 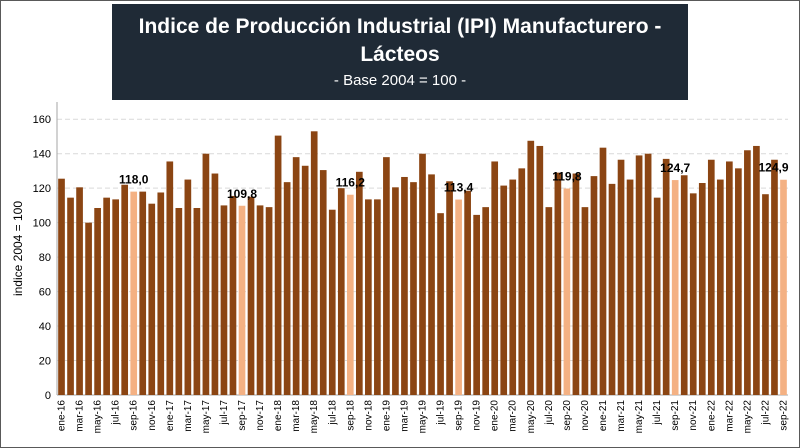 What do you see at coordinates (549, 413) in the screenshot?
I see `x-tick-label: jul-20` at bounding box center [549, 413].